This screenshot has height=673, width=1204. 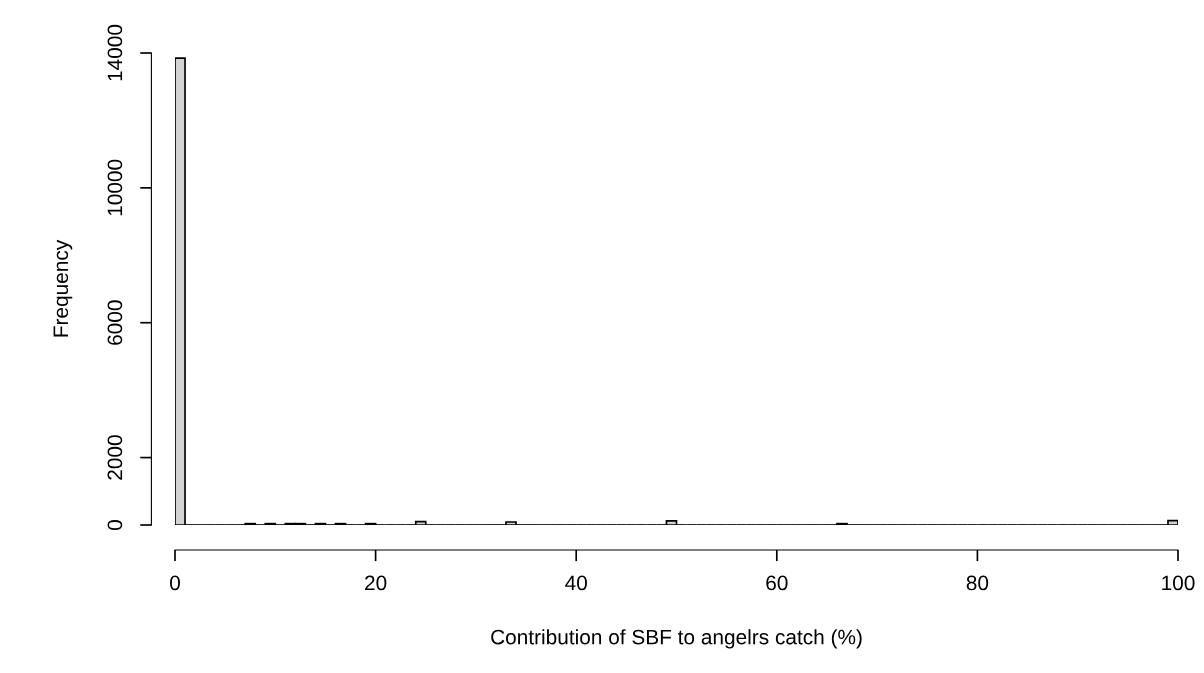 I want to click on x-tick-label: 20, so click(x=376, y=583).